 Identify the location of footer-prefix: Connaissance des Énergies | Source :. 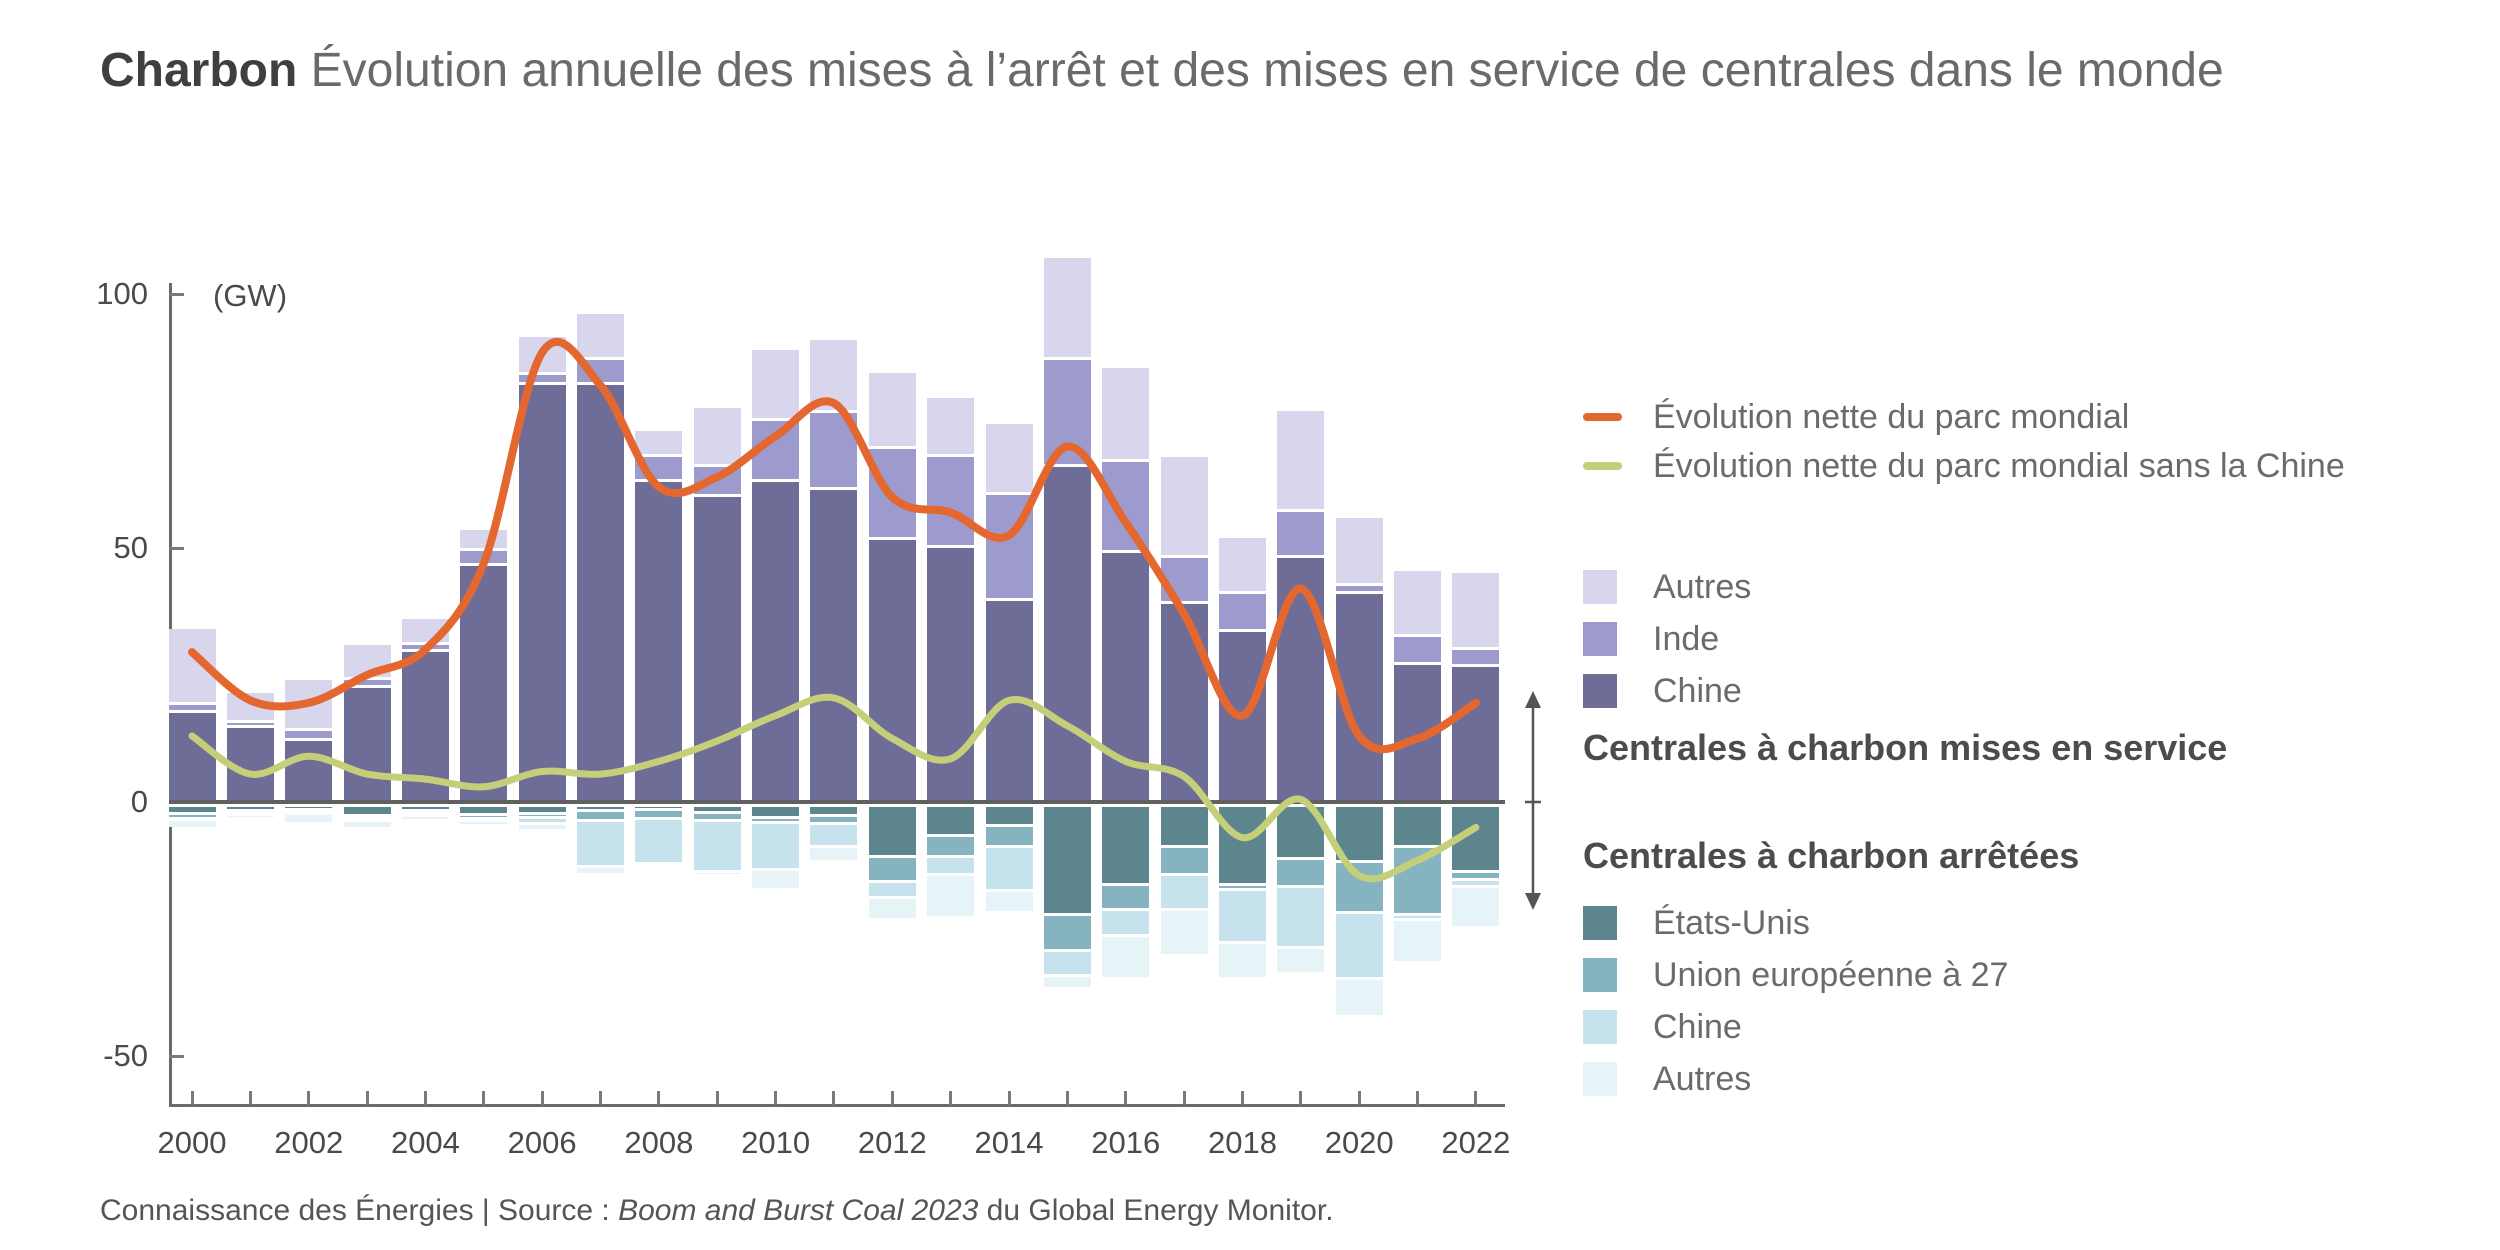
(359, 1210).